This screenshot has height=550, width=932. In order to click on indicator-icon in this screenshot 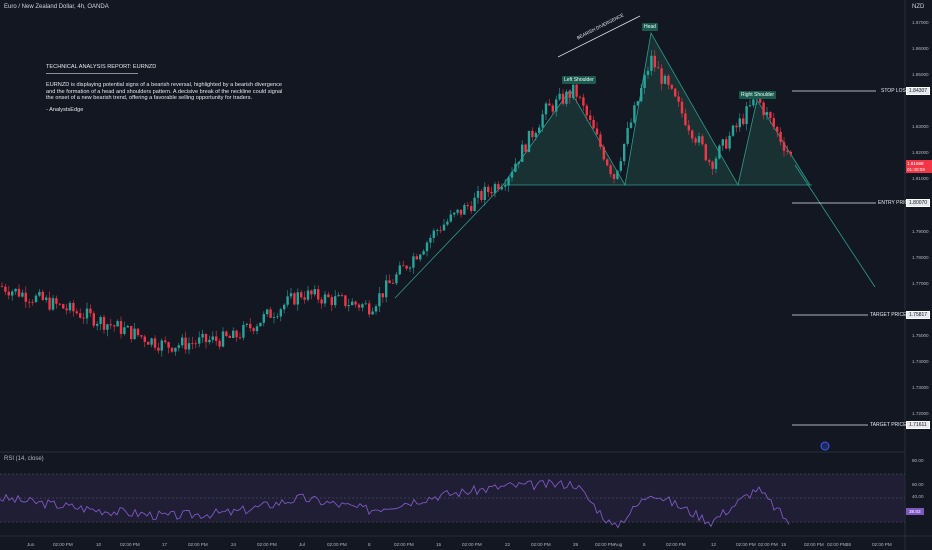, I will do `click(825, 446)`.